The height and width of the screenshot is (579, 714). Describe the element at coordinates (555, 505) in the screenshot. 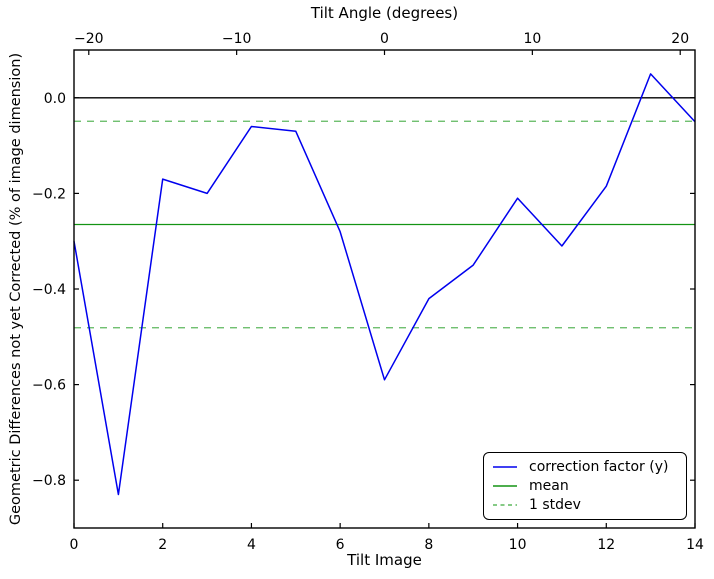

I see `legend-label: 1 stdev` at that location.